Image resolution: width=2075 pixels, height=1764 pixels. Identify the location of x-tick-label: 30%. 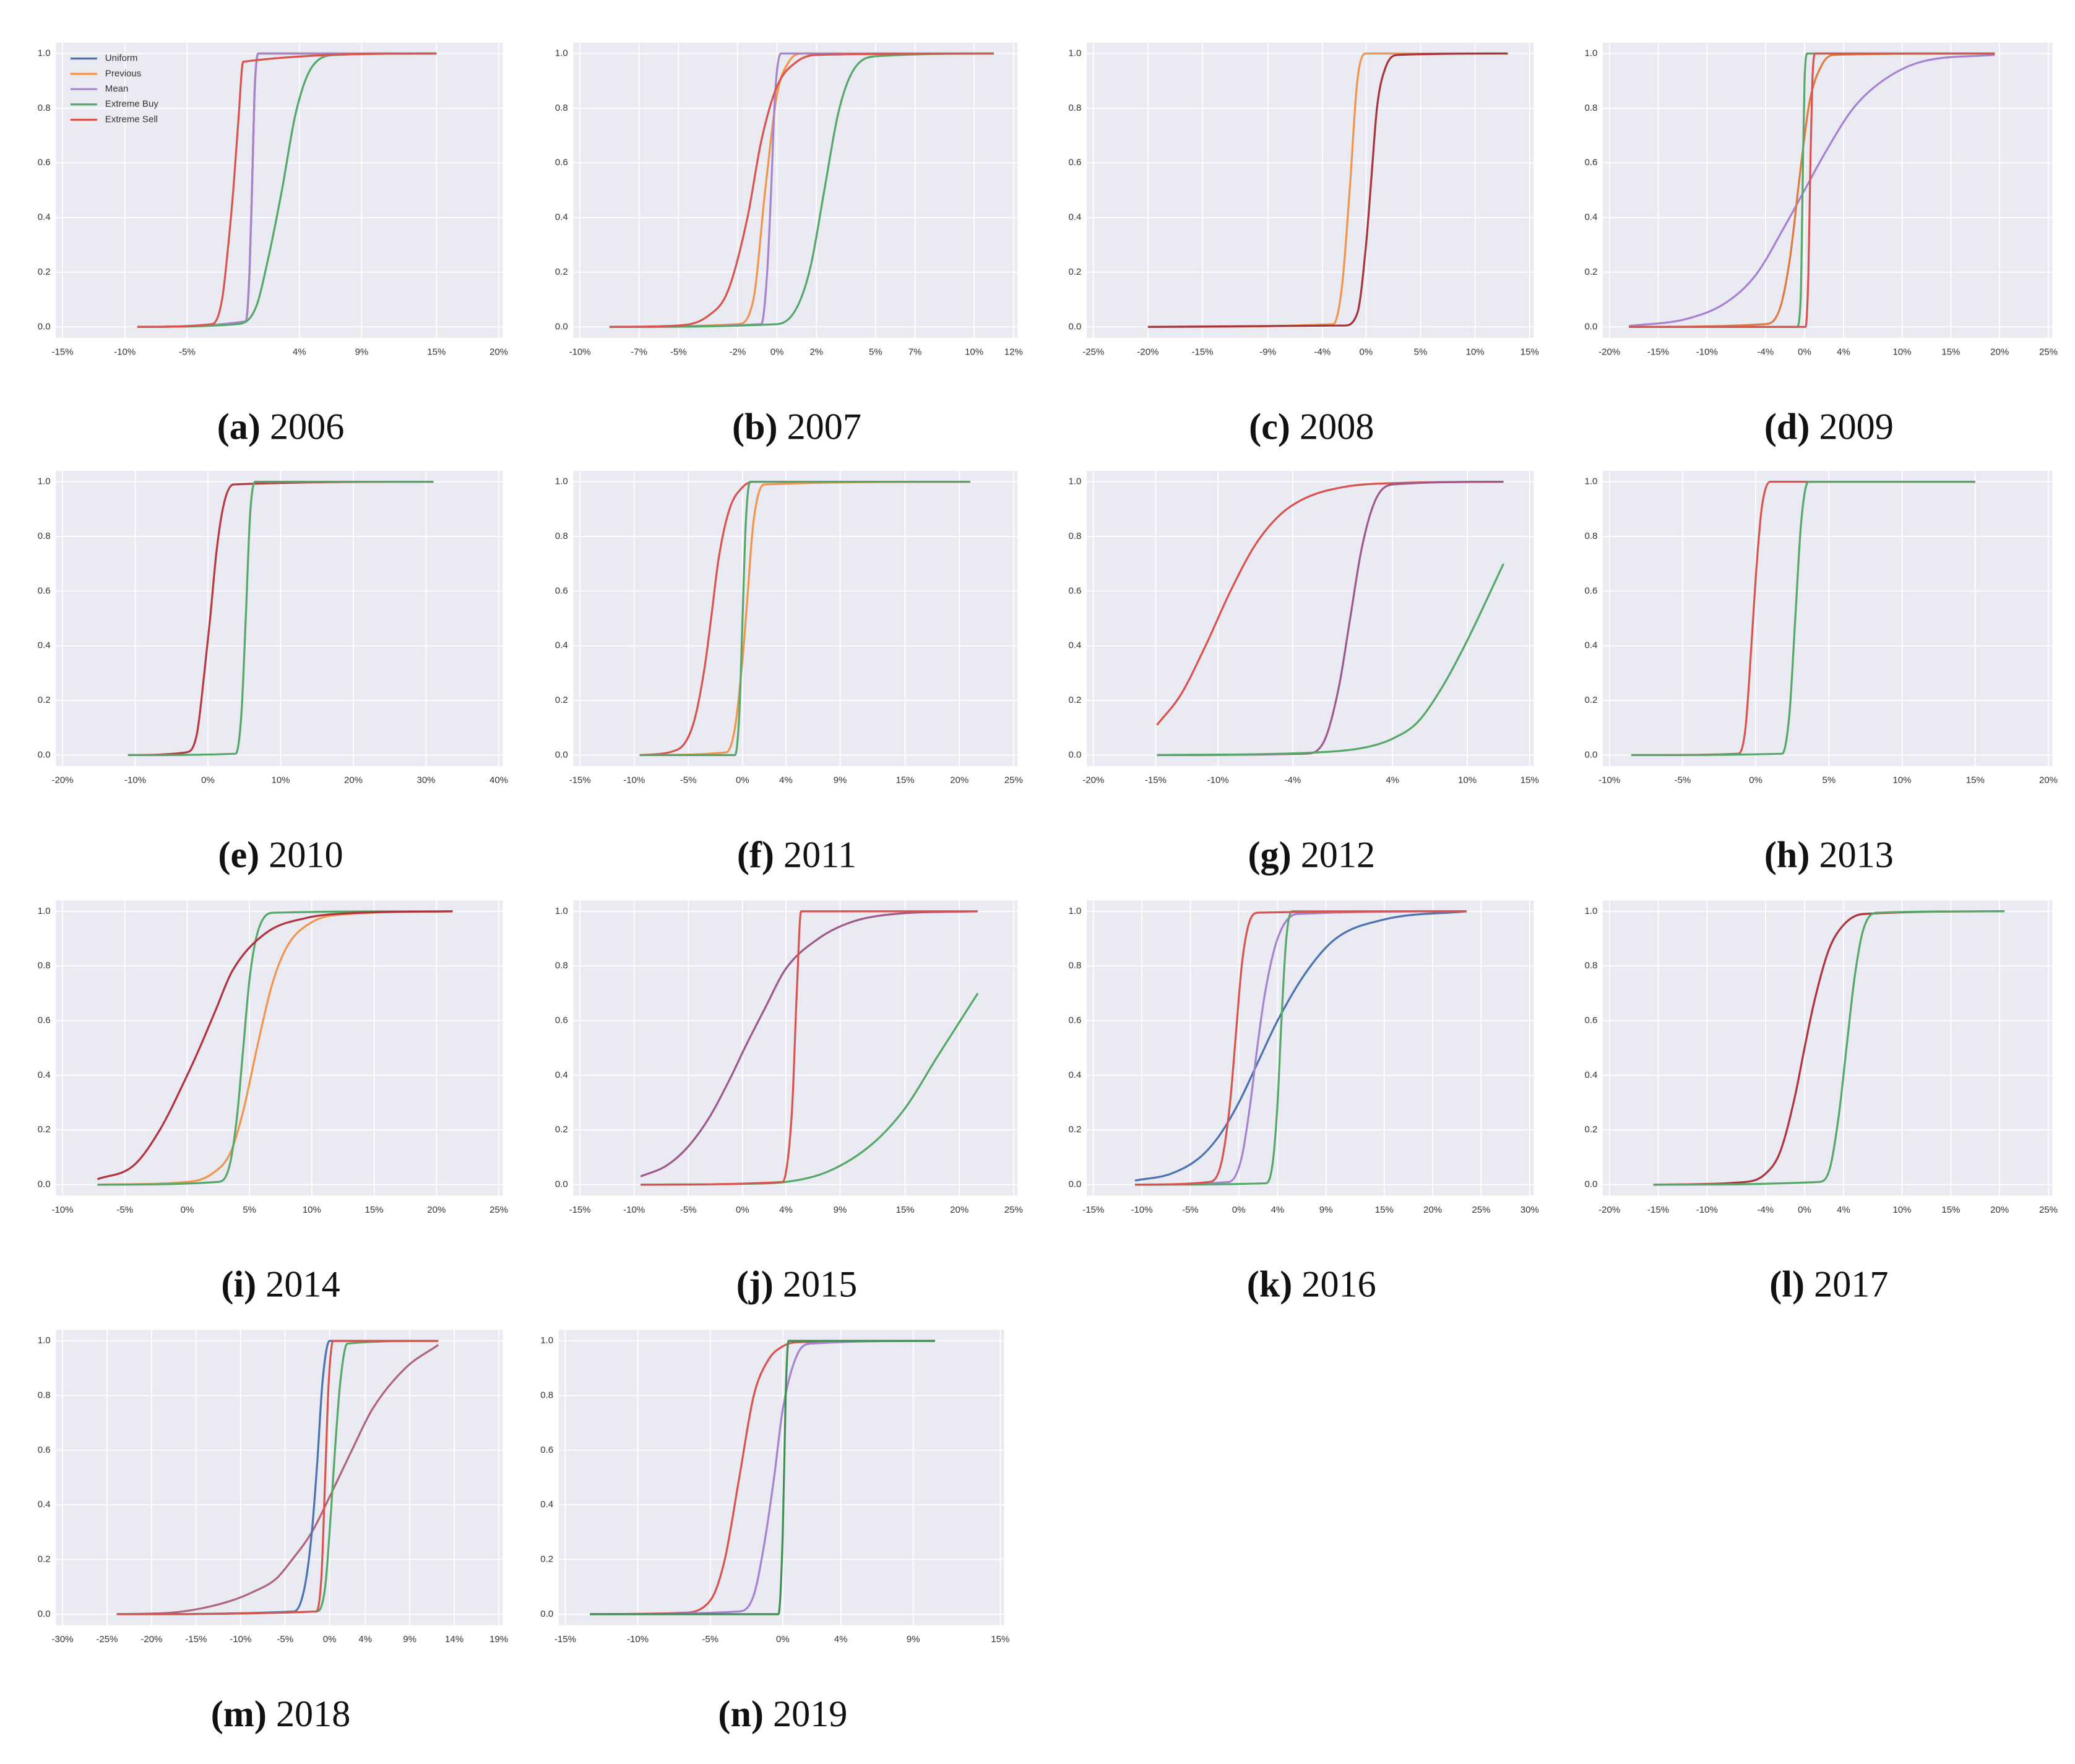
(1530, 1210).